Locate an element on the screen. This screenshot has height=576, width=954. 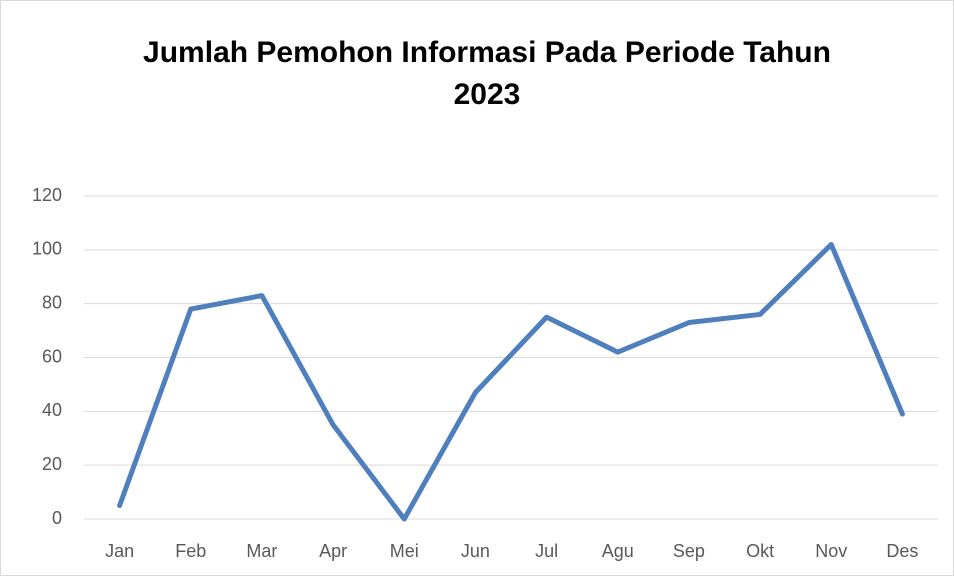
x-tick-label: Okt is located at coordinates (760, 551).